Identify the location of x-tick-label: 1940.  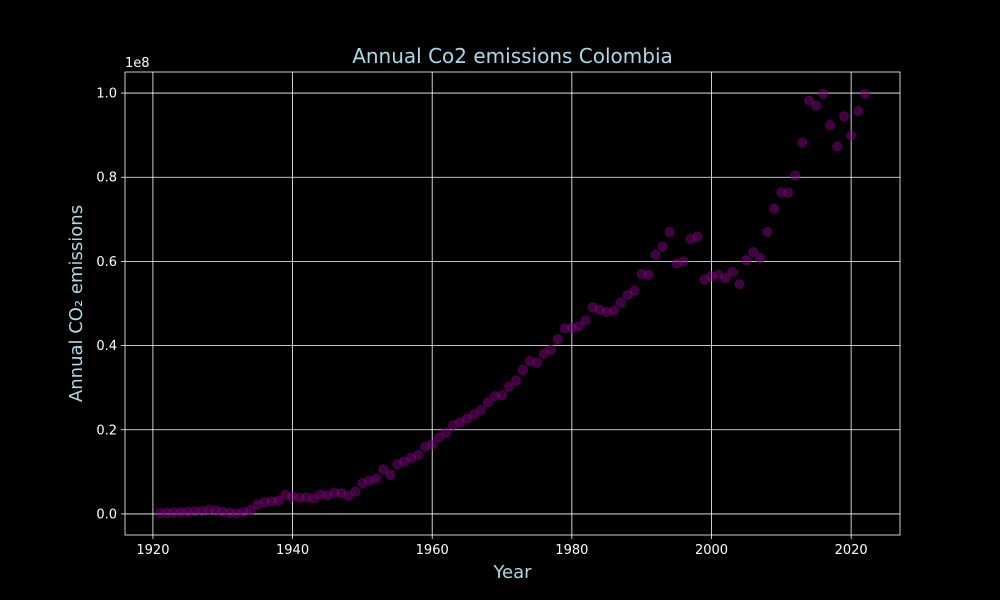
(292, 550).